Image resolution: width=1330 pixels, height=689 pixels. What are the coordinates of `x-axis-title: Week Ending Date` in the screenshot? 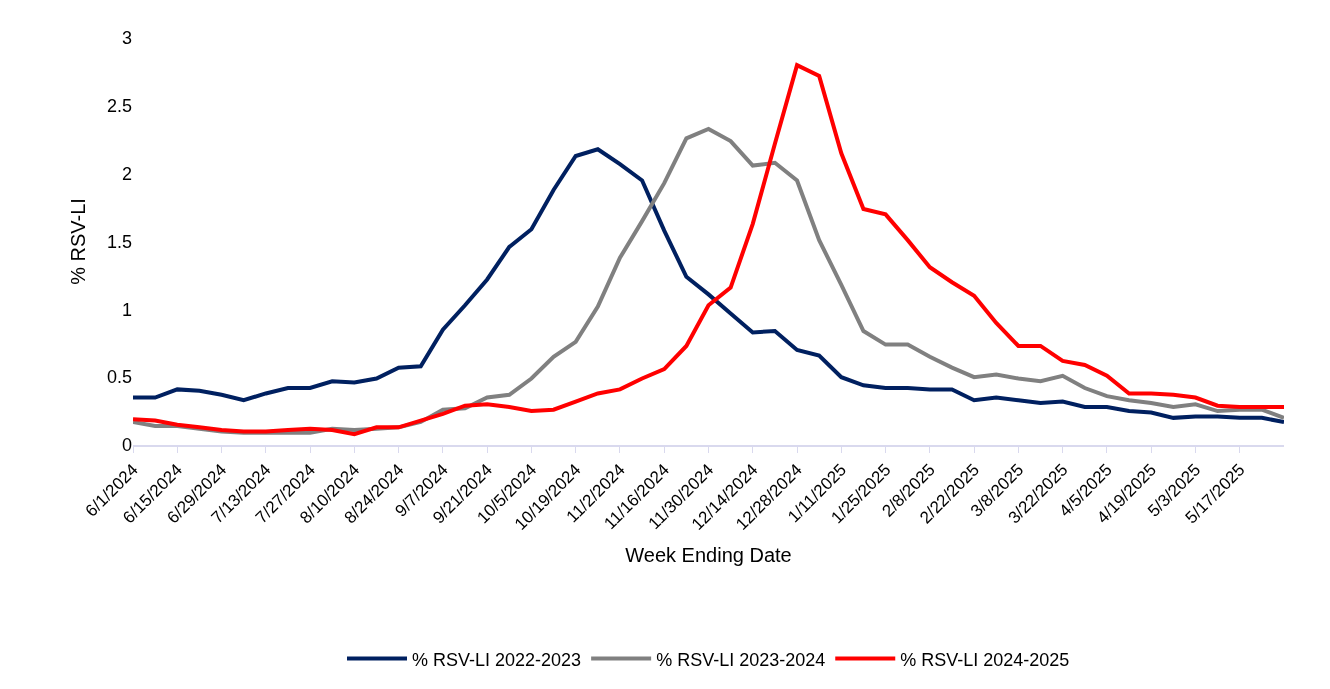 It's located at (708, 554).